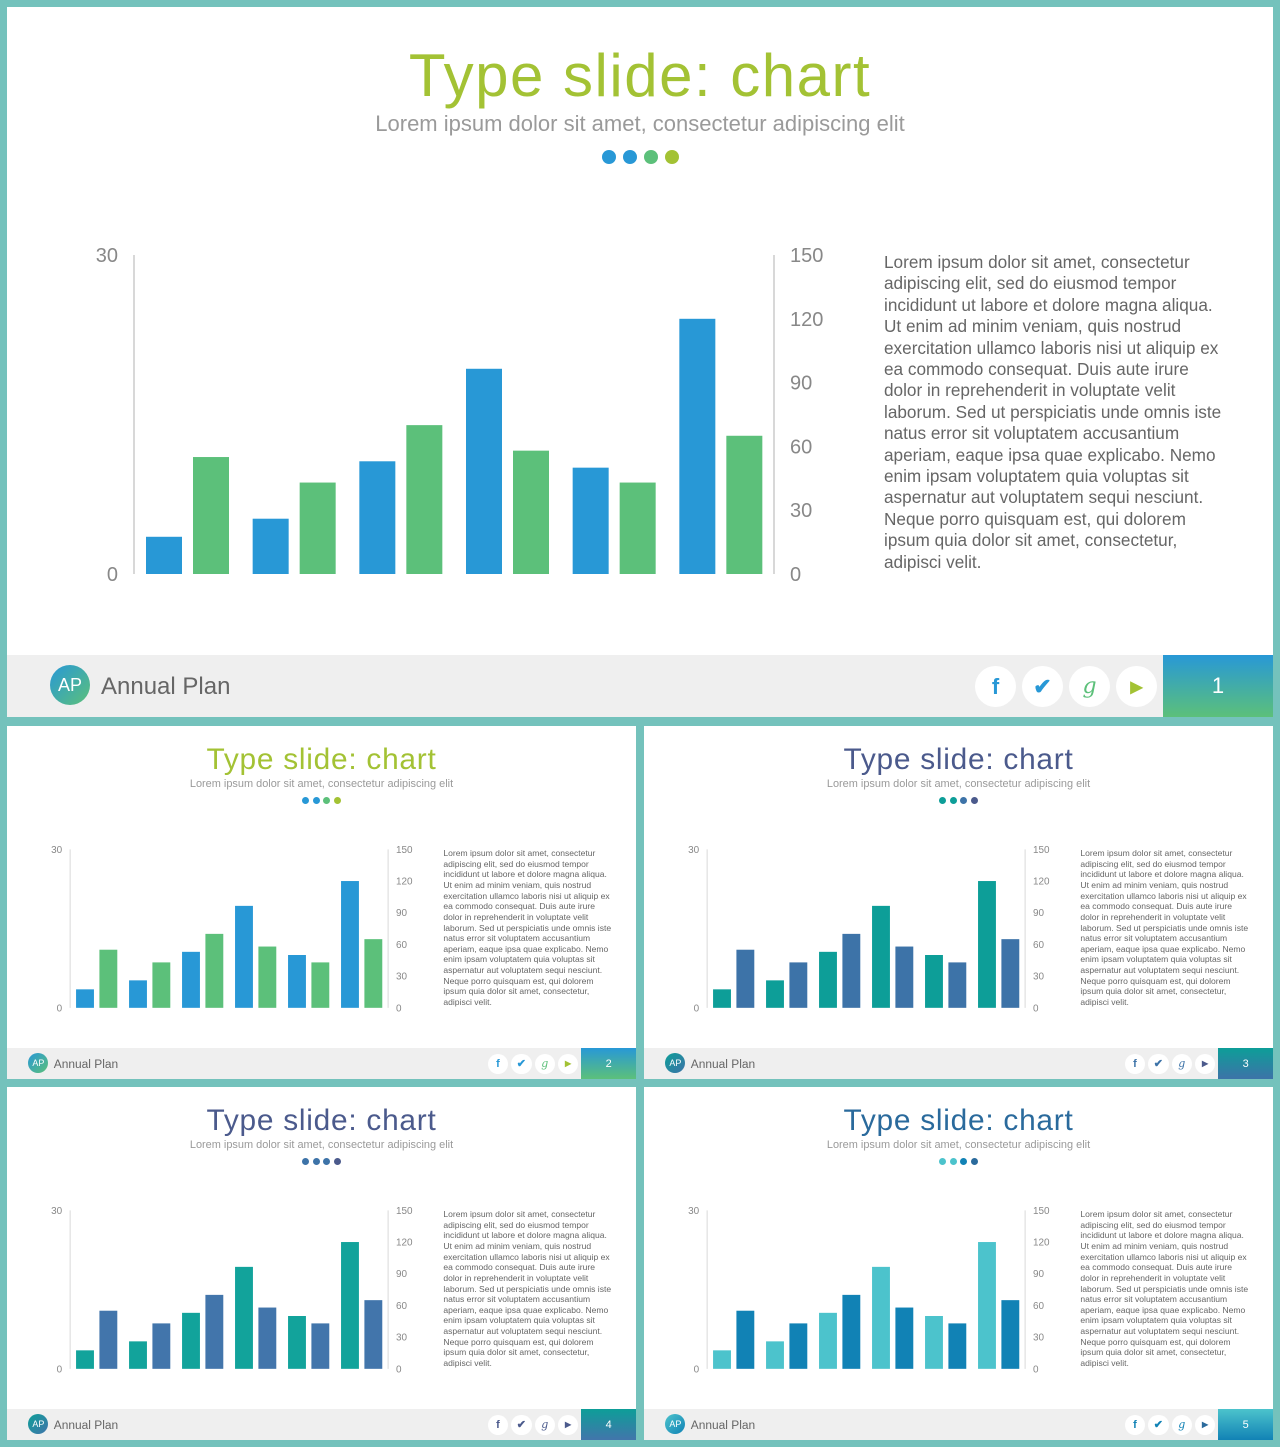  I want to click on slide-title: Type slide: chart, so click(321, 759).